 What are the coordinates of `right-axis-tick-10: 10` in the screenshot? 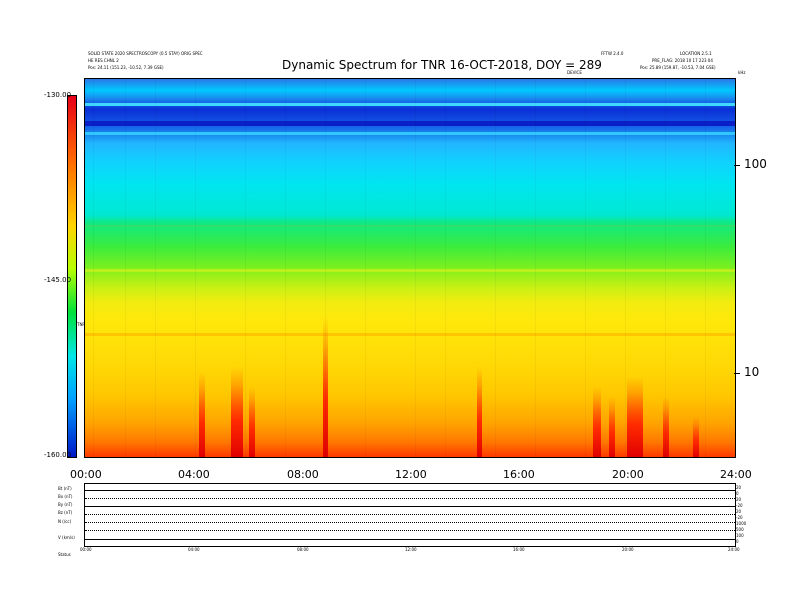 It's located at (752, 372).